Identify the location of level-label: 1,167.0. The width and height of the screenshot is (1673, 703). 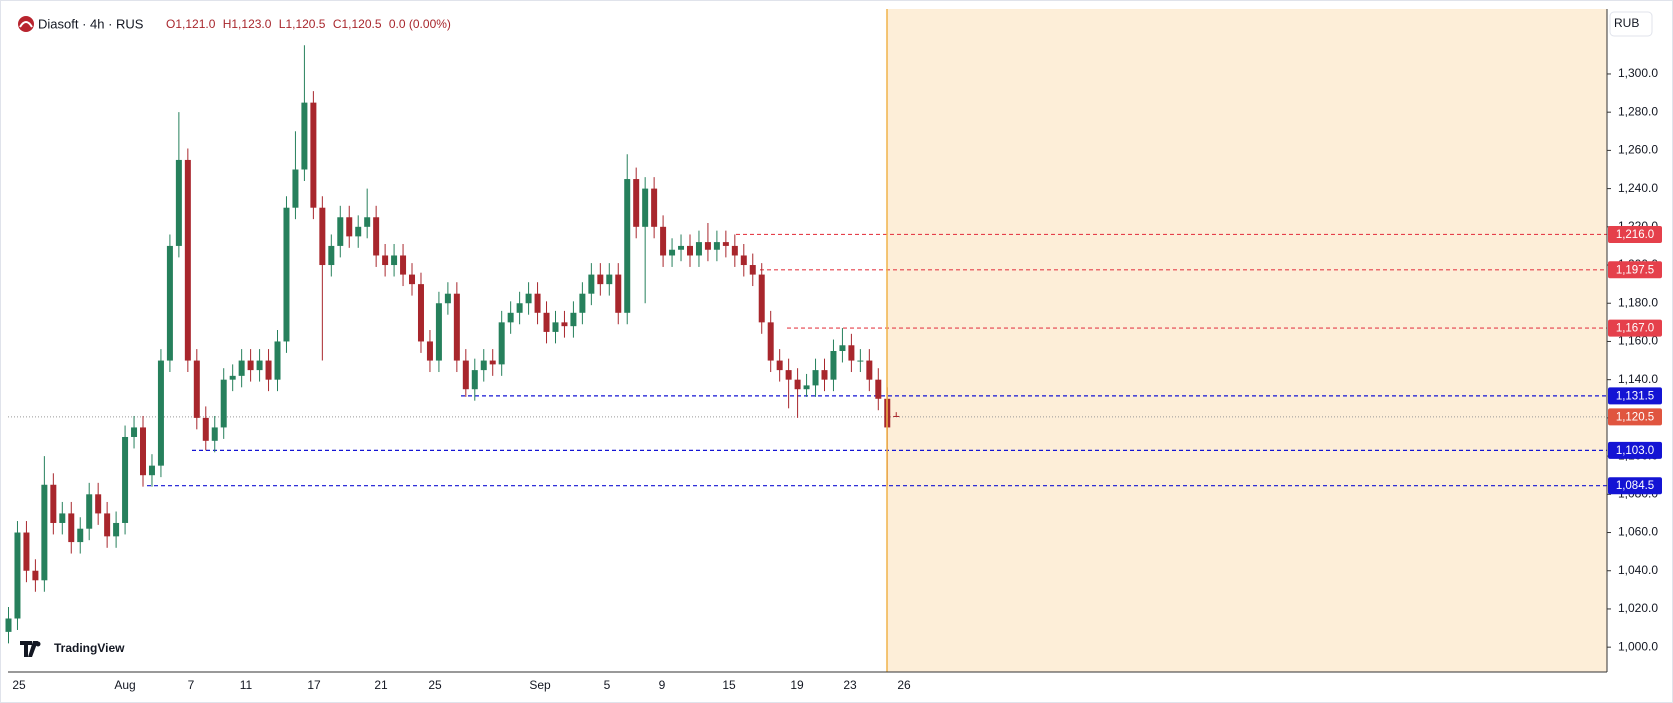
(1635, 329).